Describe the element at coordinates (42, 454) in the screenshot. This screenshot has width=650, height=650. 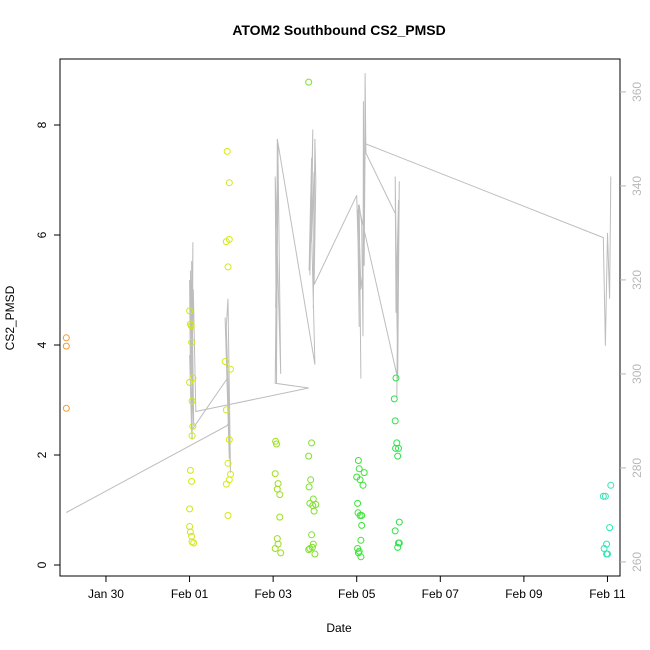
I see `y-tick-label: 2` at that location.